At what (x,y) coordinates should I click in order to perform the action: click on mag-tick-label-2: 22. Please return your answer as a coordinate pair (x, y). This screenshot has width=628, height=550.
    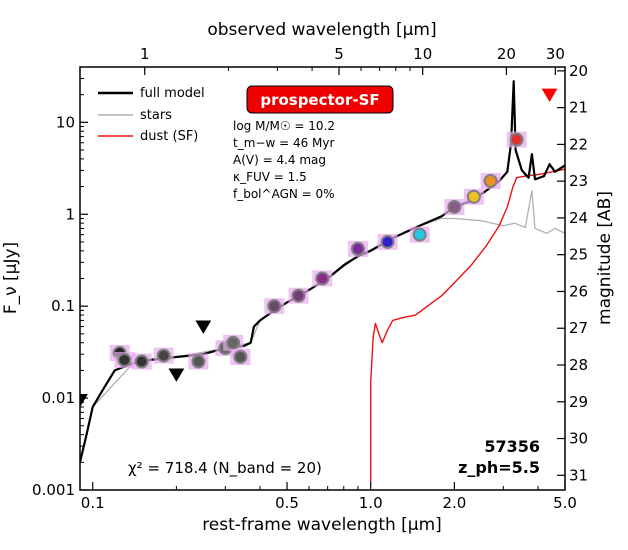
    Looking at the image, I should click on (578, 144).